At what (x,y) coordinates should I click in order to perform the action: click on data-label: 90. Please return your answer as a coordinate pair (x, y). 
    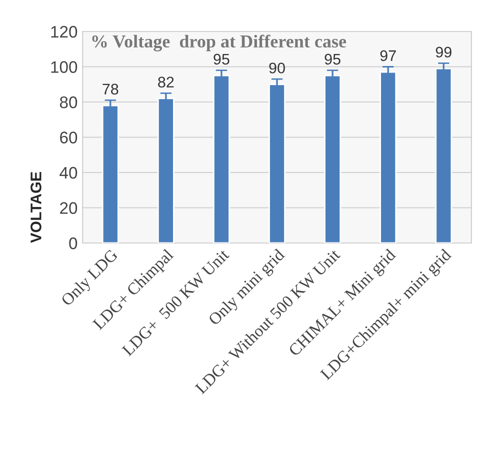
    Looking at the image, I should click on (277, 68).